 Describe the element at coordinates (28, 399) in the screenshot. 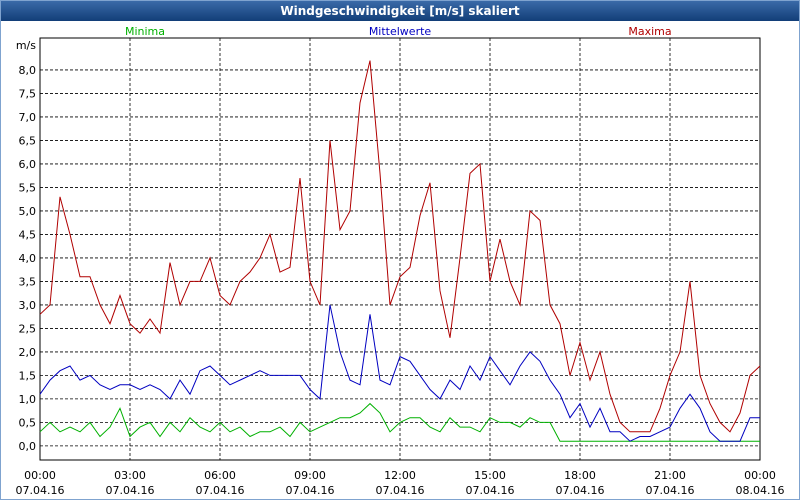

I see `y-tick-label: 1,0` at that location.